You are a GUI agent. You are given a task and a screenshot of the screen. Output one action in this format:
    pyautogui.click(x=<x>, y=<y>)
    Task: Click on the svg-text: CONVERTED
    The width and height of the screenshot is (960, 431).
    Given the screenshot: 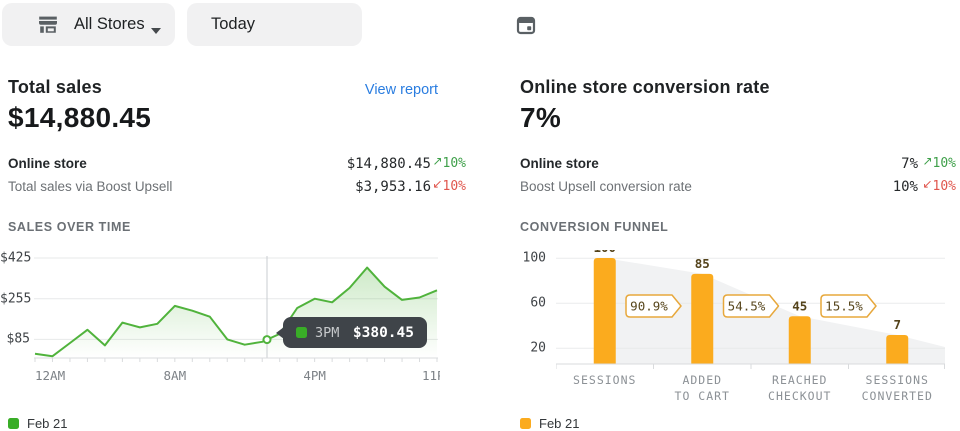 What is the action you would take?
    pyautogui.click(x=897, y=395)
    